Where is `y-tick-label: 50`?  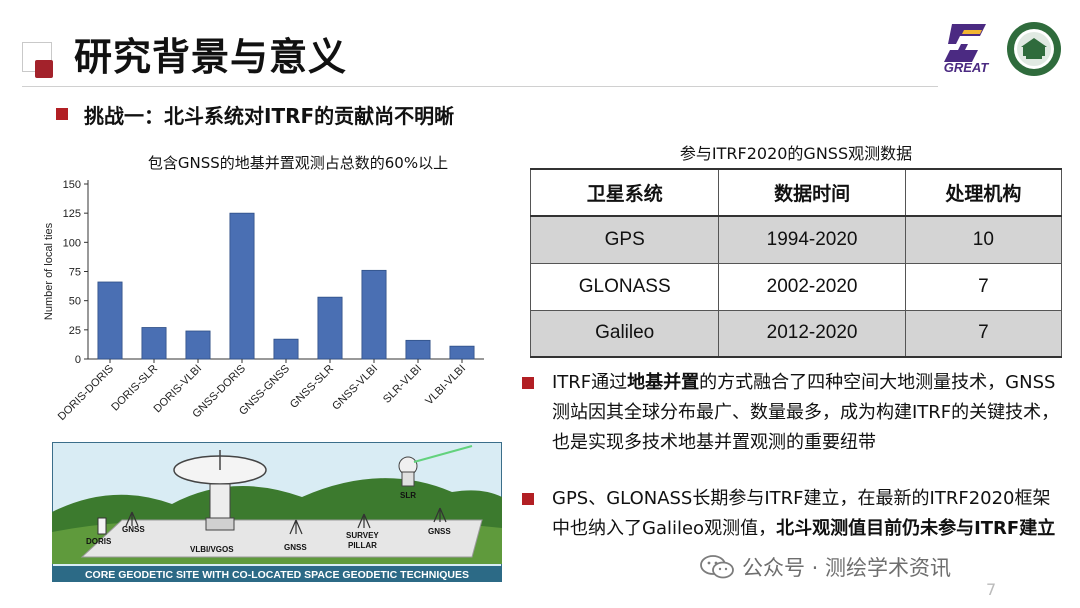
y-tick-label: 50 is located at coordinates (75, 302).